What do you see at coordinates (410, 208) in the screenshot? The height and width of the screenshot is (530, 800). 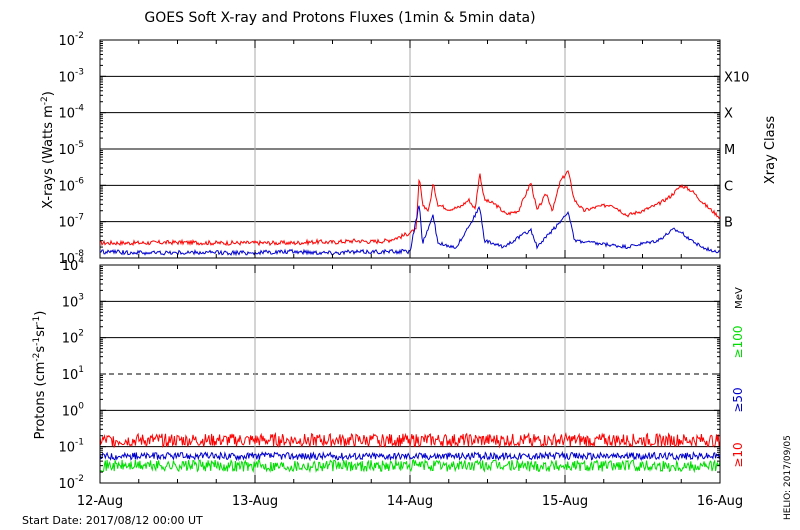 I see `xray-long-line` at bounding box center [410, 208].